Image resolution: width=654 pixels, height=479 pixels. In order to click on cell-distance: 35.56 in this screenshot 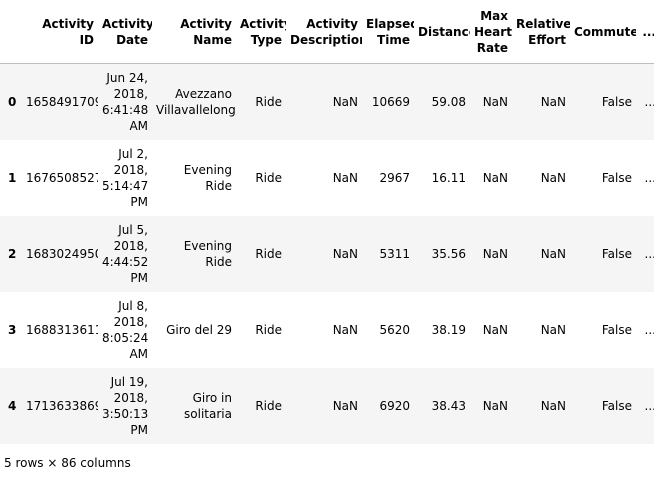, I will do `click(448, 253)`.